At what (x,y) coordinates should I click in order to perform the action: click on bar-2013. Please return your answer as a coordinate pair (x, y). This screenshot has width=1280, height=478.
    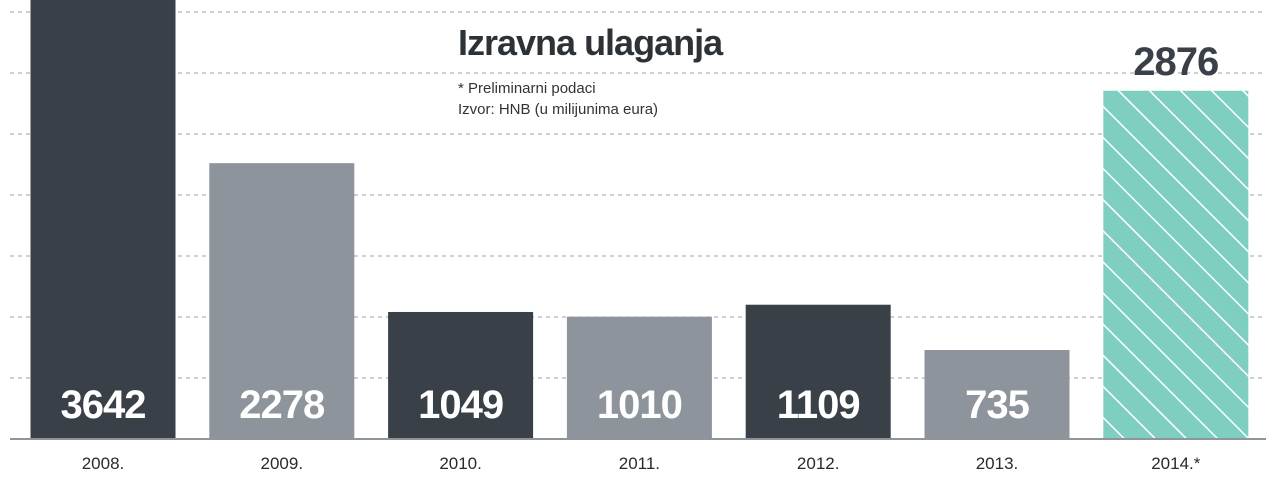
    Looking at the image, I should click on (997, 394).